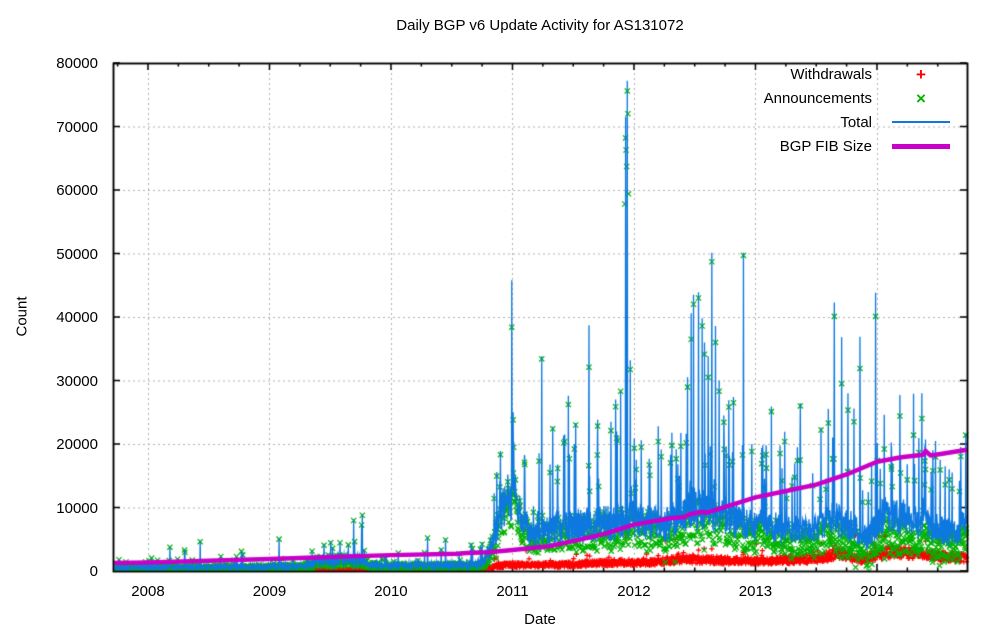  I want to click on cross-marker-icon: ×, so click(921, 98).